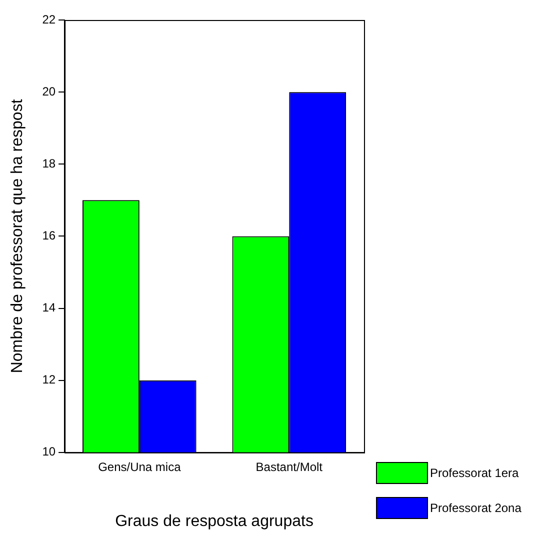 Image resolution: width=536 pixels, height=555 pixels. I want to click on y-tick-label: 10, so click(49, 451).